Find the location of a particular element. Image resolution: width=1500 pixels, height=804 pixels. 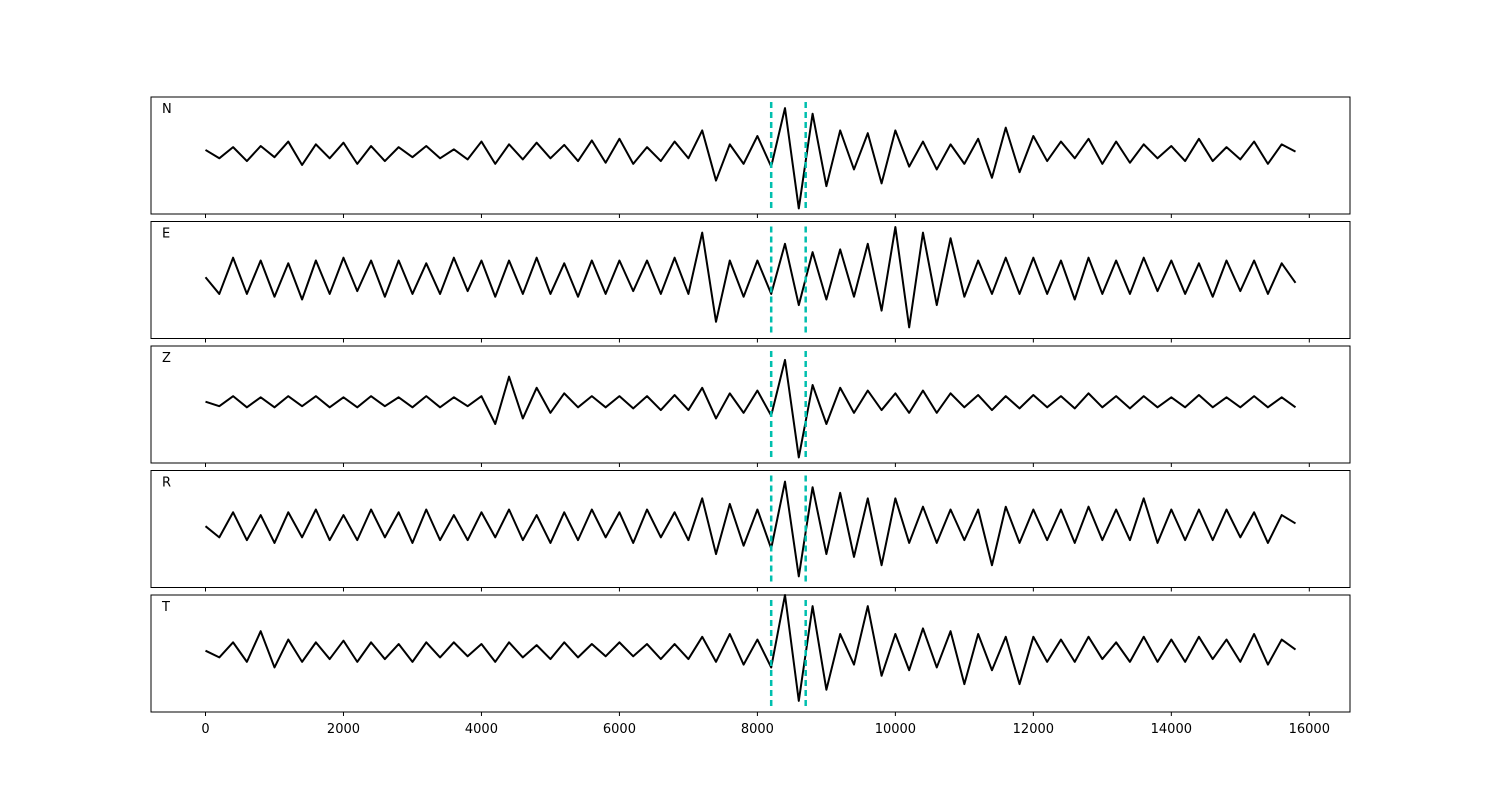

panel-label: E is located at coordinates (166, 234).